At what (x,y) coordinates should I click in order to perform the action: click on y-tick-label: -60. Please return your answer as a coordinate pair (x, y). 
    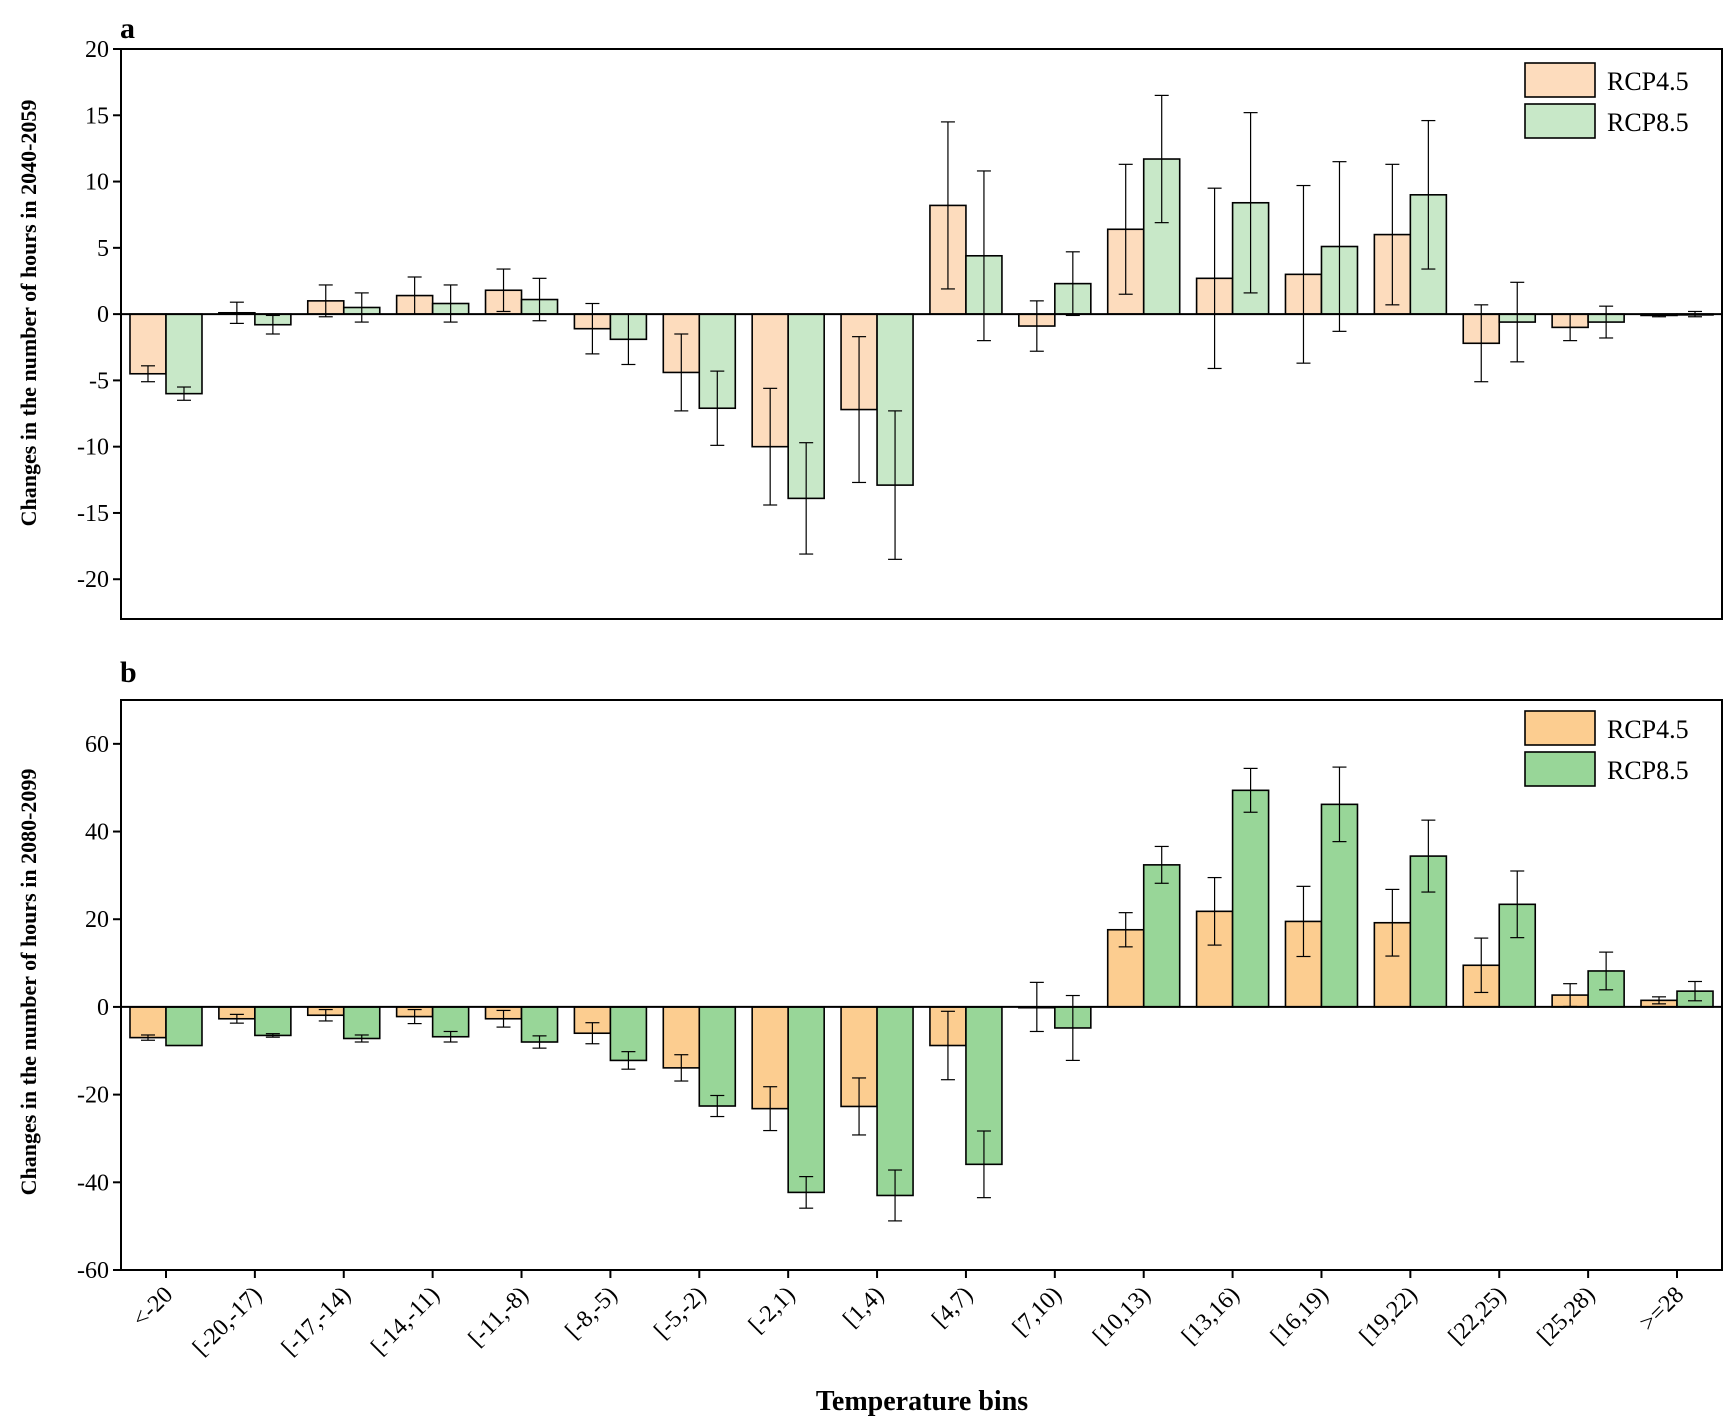
    Looking at the image, I should click on (93, 1271).